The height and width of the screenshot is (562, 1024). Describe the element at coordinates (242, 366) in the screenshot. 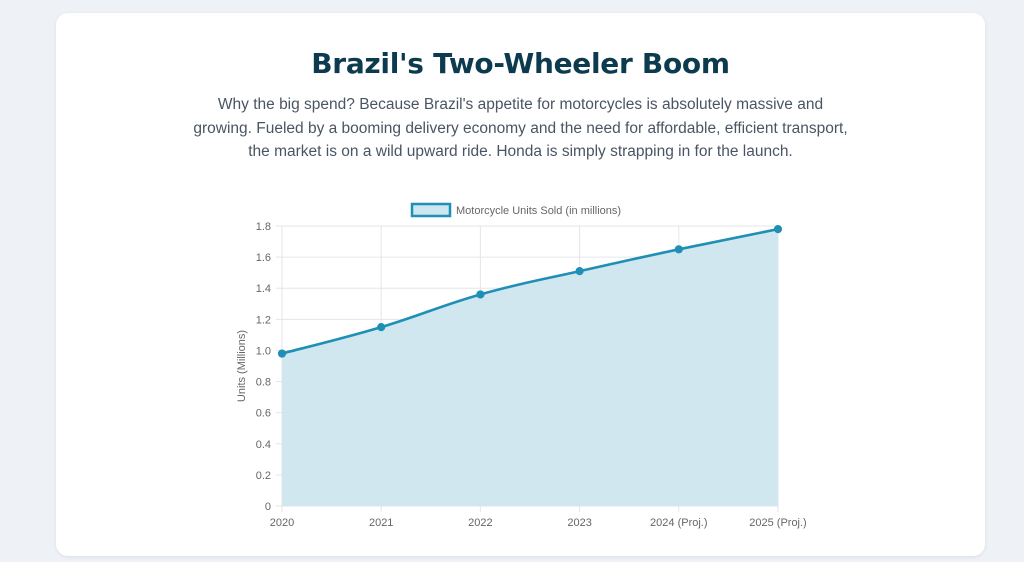

I see `y-axis-label: Units (Millions)` at that location.